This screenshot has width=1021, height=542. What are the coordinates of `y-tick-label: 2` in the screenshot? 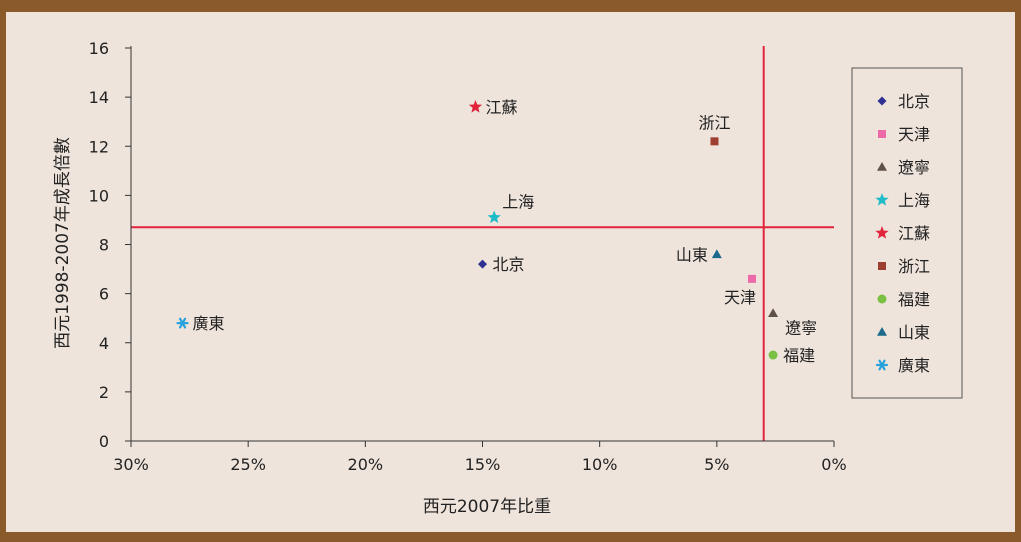 It's located at (104, 392).